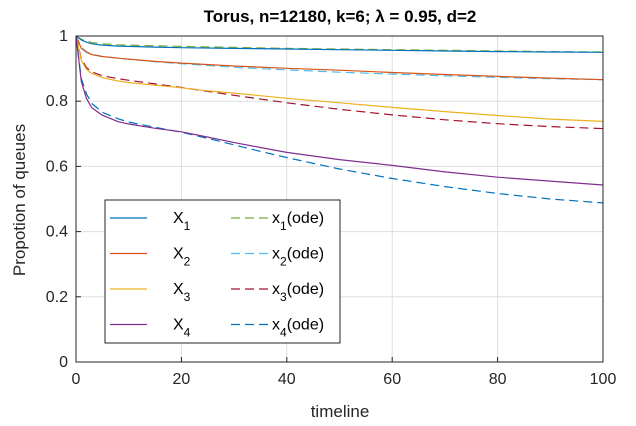  What do you see at coordinates (298, 257) in the screenshot?
I see `legend-label: x2(ode)` at bounding box center [298, 257].